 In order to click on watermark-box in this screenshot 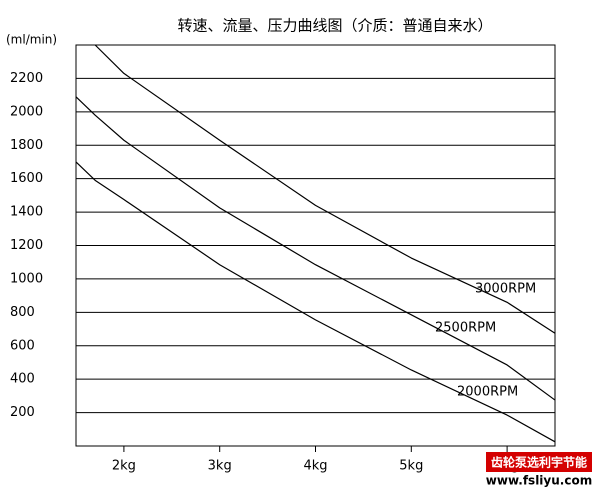, I will do `click(539, 462)`.